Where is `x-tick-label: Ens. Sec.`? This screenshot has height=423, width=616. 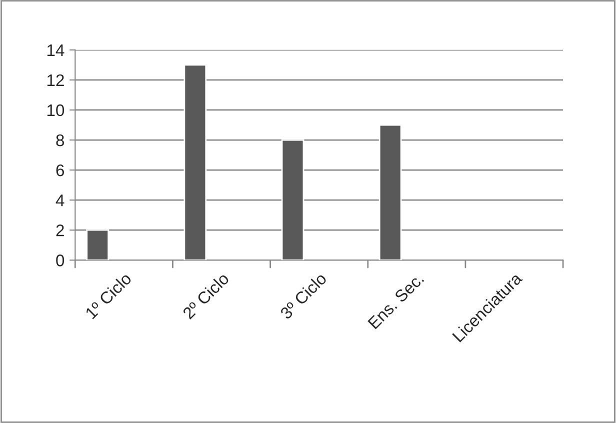 x-tick-label: Ens. Sec. is located at coordinates (396, 301).